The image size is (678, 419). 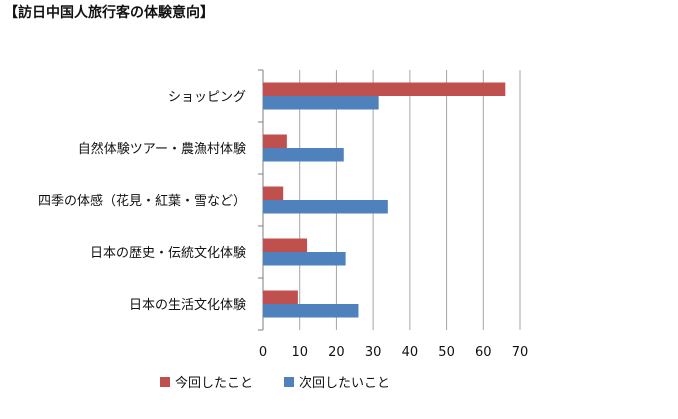 I want to click on category-label-0: ショッピング, so click(x=207, y=97).